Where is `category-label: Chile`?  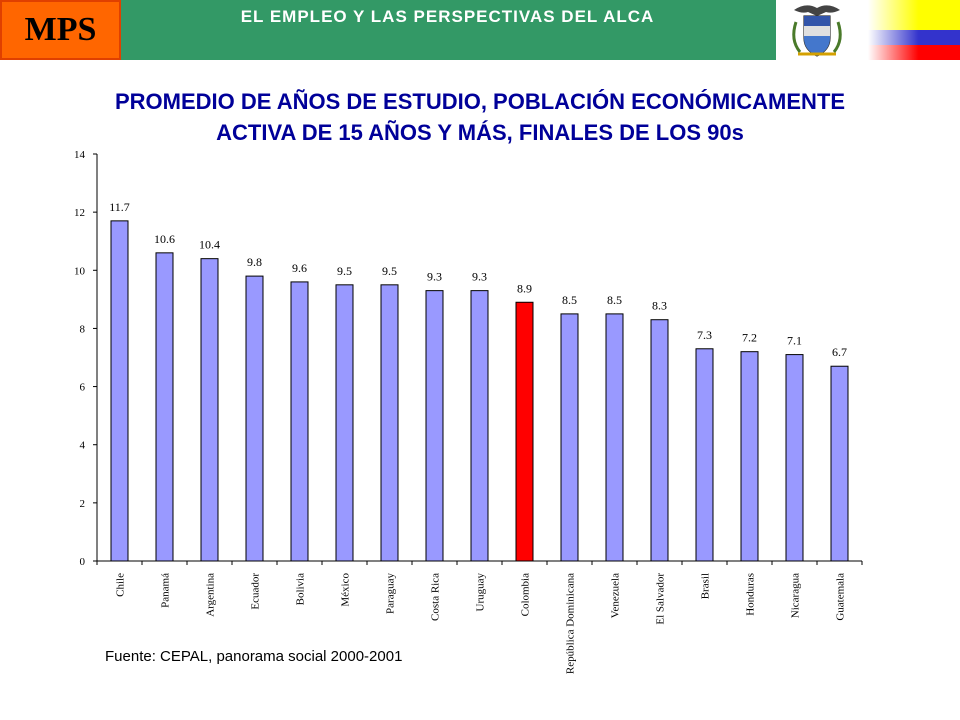 category-label: Chile is located at coordinates (121, 585).